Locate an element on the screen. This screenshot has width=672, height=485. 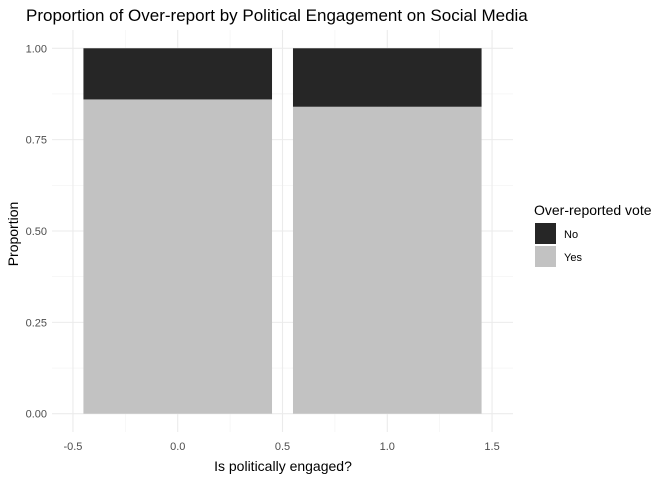
legend-label-no: No is located at coordinates (571, 235).